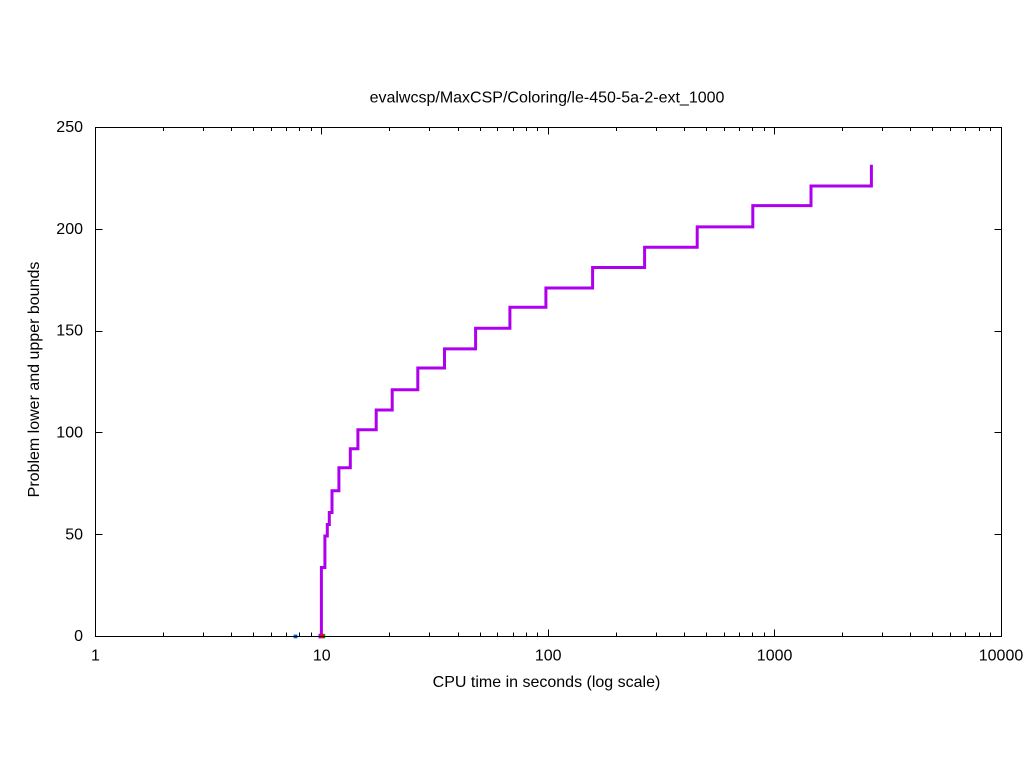 This screenshot has width=1024, height=768. Describe the element at coordinates (95, 656) in the screenshot. I see `svg-text: 1` at that location.